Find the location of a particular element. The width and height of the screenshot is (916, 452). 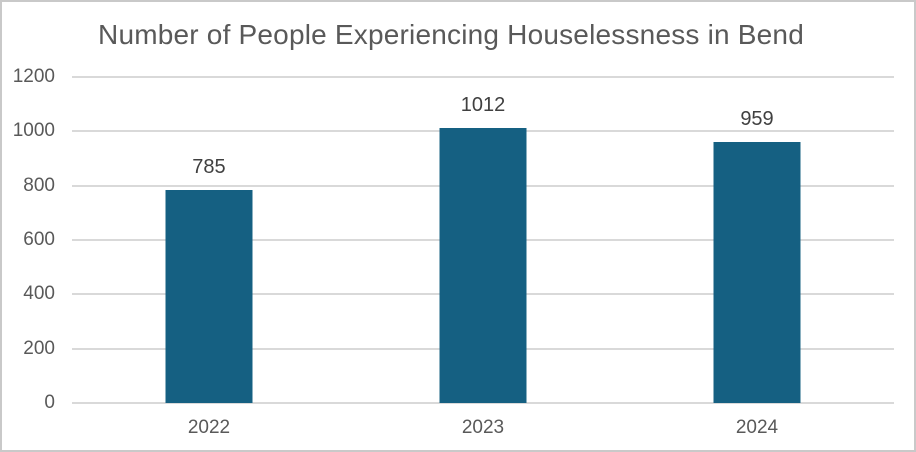

y-axis: 1200 1000 800 600 400 200 0 is located at coordinates (28, 239).